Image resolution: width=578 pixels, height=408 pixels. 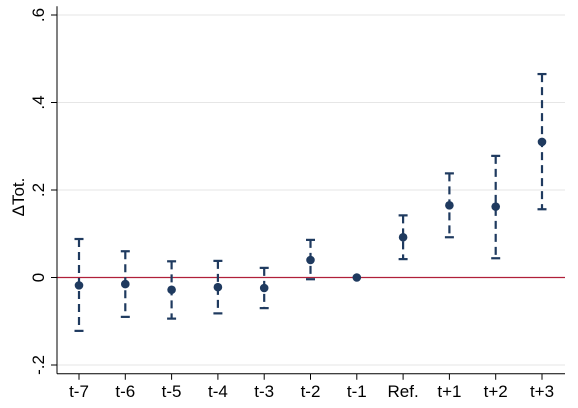 I want to click on x-tick-label: t+1, so click(x=449, y=391).